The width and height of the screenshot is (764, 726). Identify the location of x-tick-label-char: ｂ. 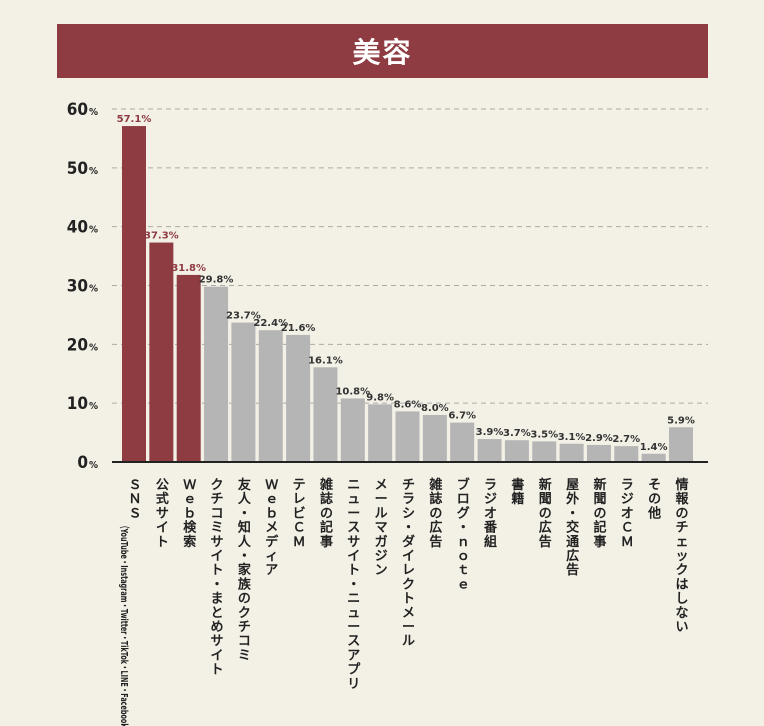
(271, 513).